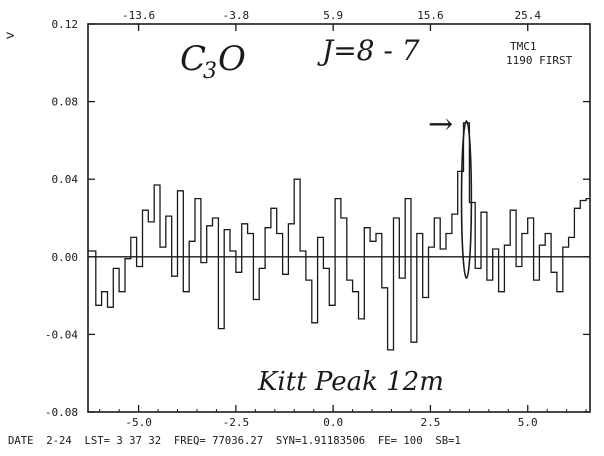  What do you see at coordinates (431, 422) in the screenshot?
I see `x-tick-label: 2.5` at bounding box center [431, 422].